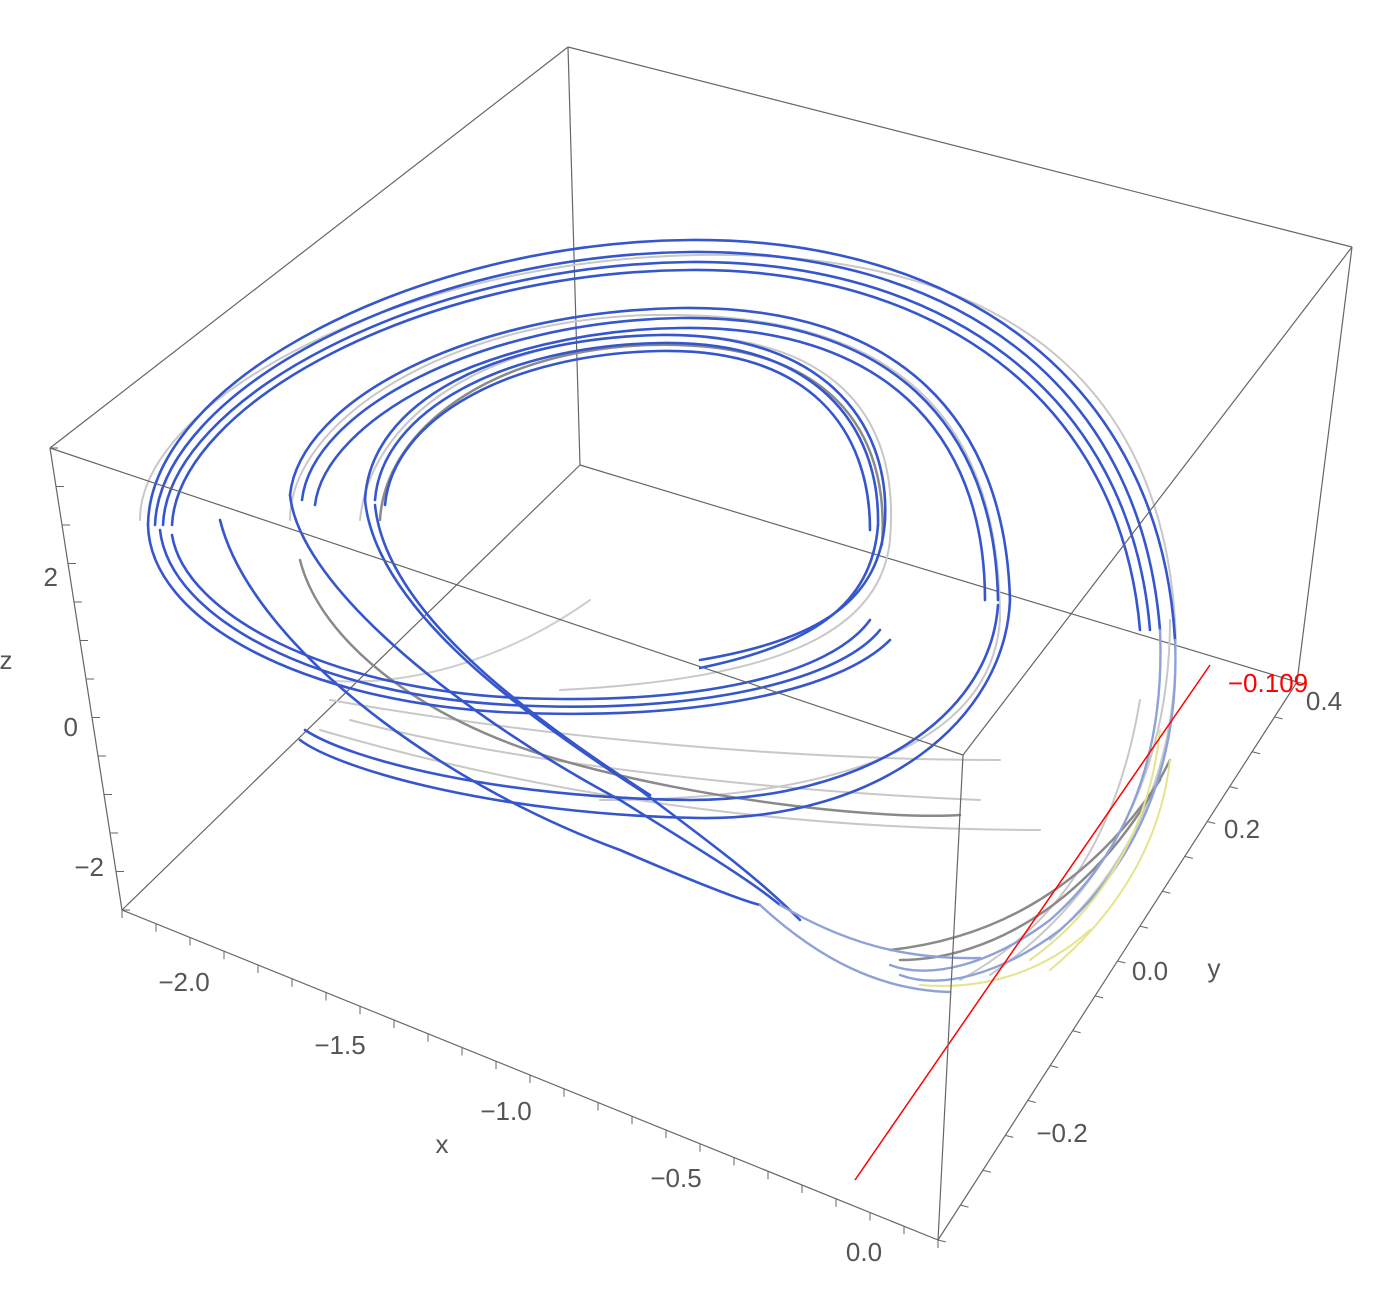 This screenshot has width=1400, height=1290. Describe the element at coordinates (864, 1252) in the screenshot. I see `x-tick-label: 0.0` at that location.